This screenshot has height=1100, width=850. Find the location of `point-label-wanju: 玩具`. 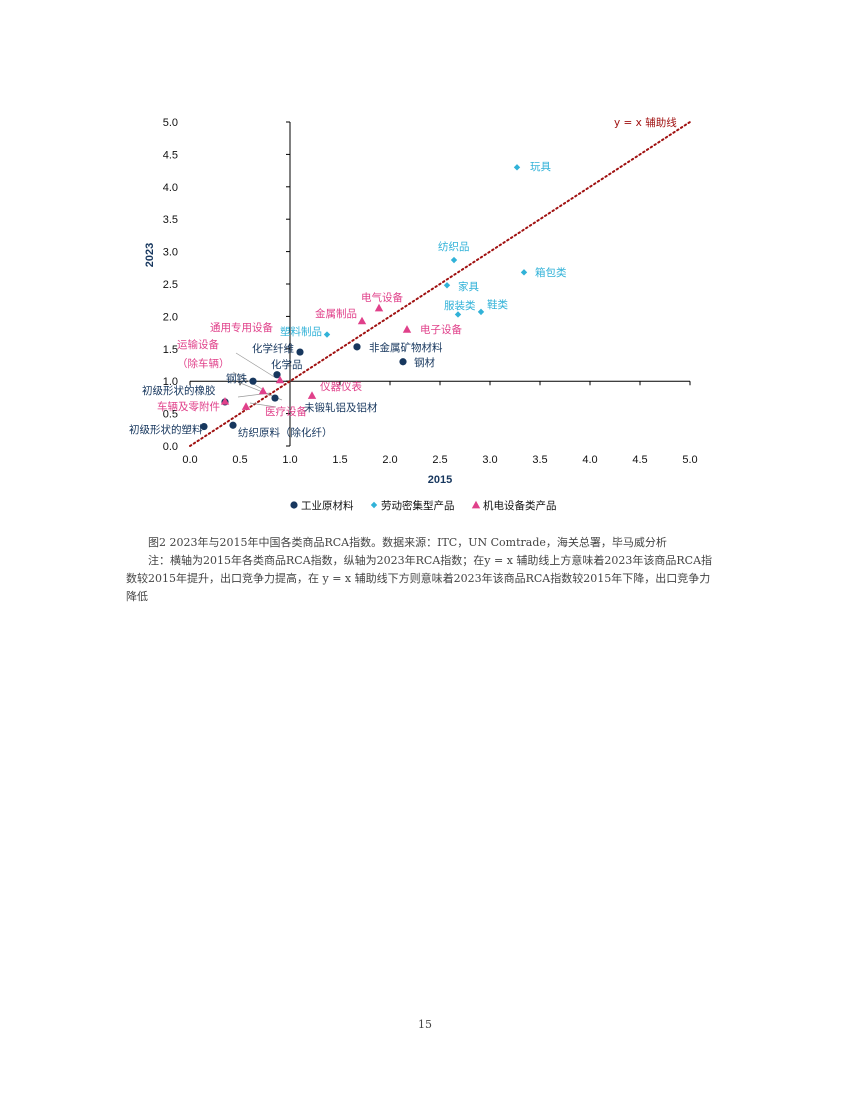

point-label-wanju: 玩具 is located at coordinates (540, 167).